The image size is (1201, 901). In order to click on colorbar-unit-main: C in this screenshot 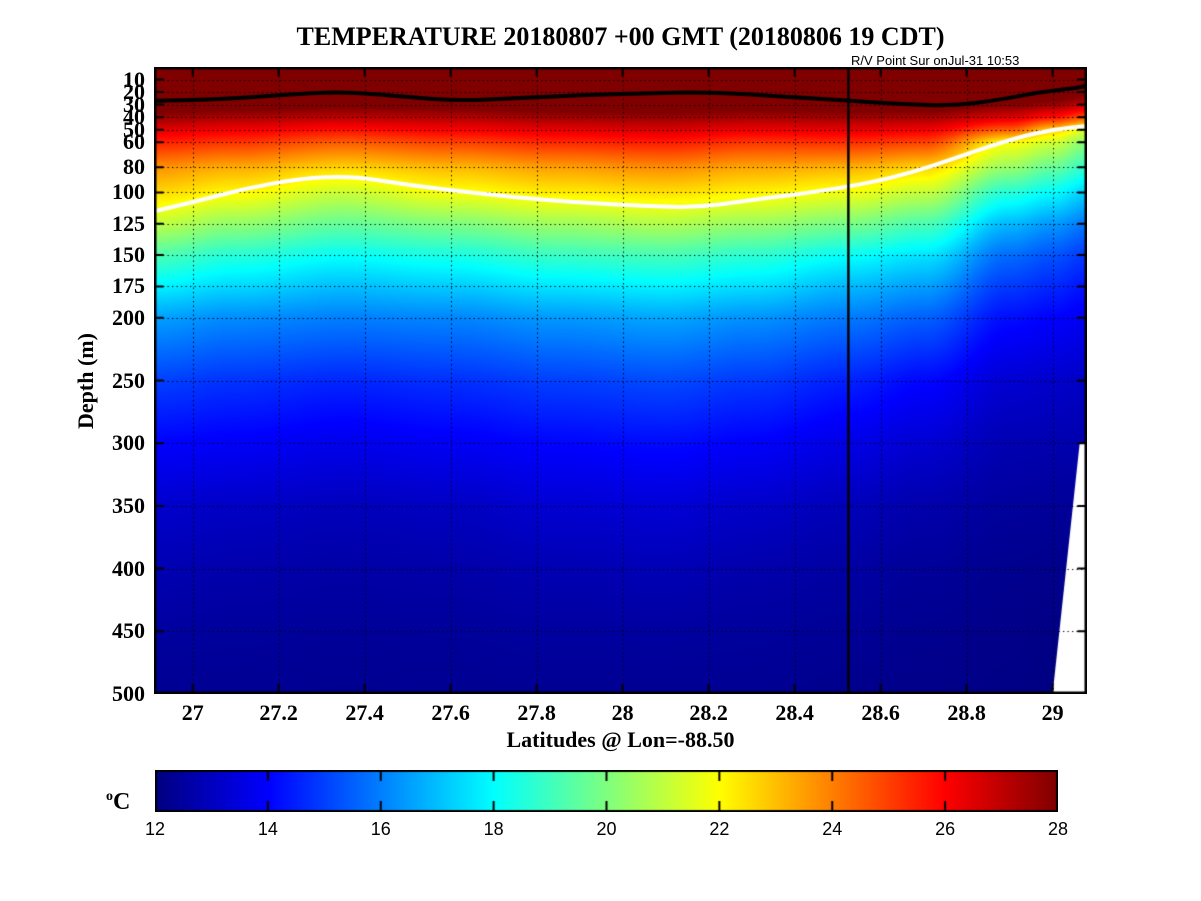, I will do `click(122, 802)`.